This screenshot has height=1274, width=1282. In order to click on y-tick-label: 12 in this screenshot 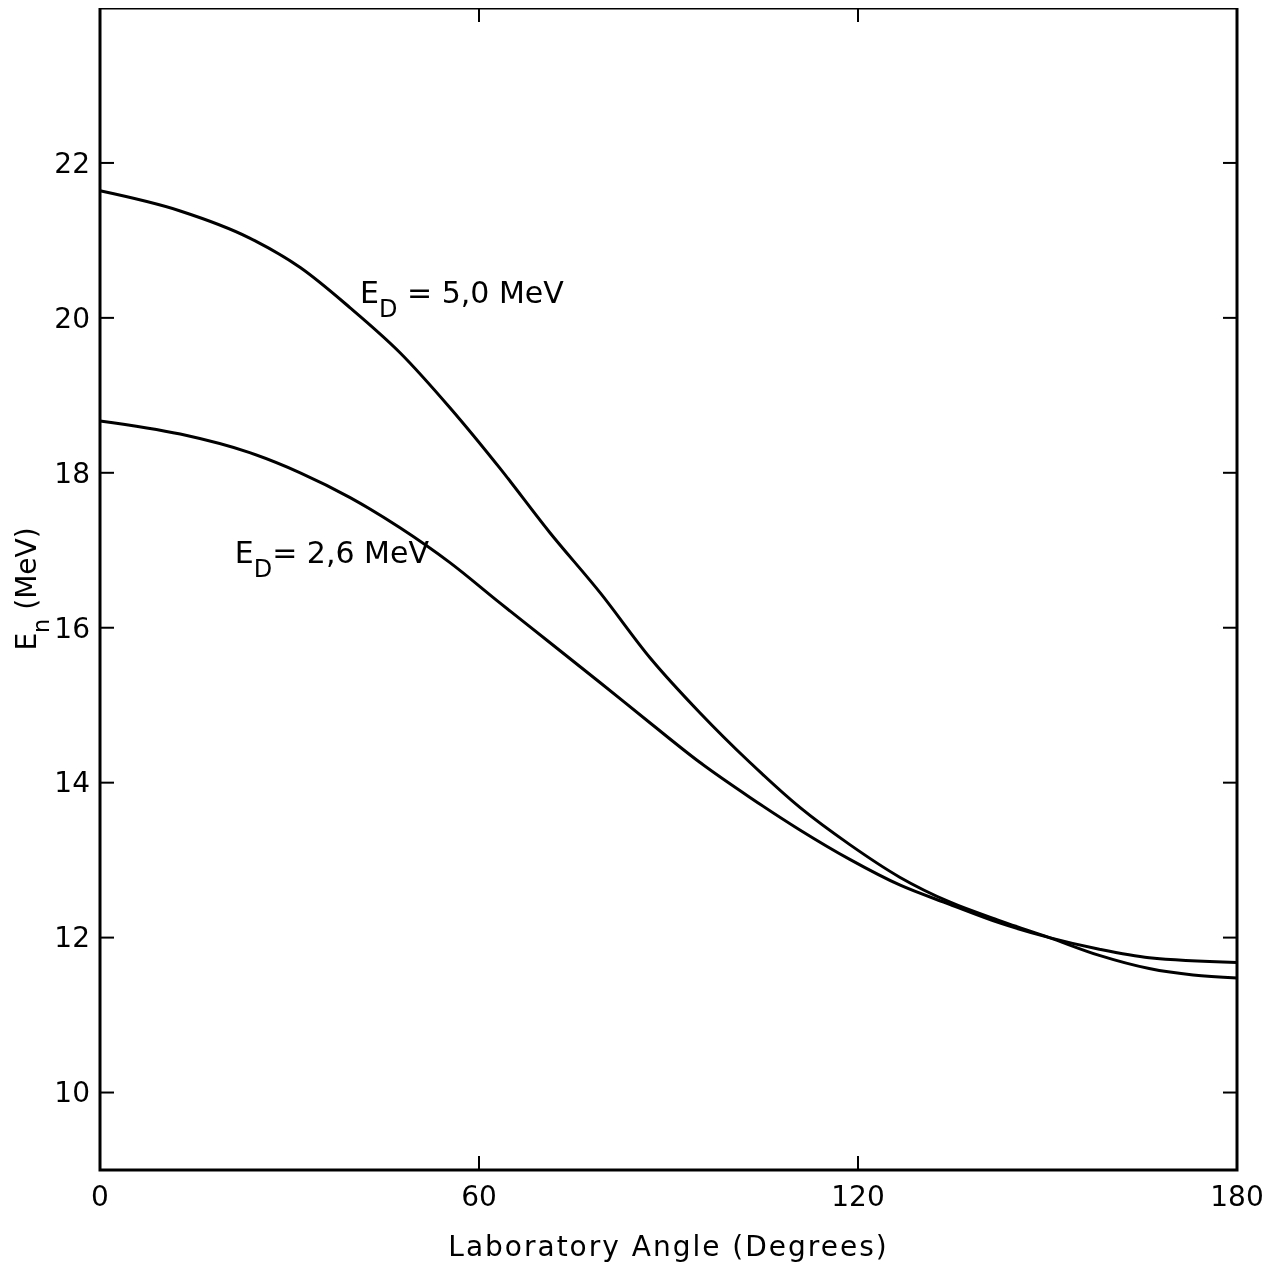, I will do `click(72, 938)`.